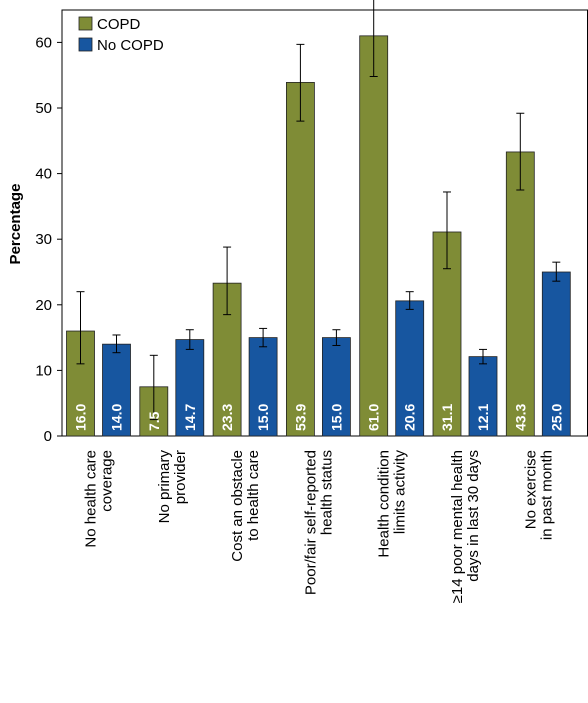  What do you see at coordinates (130, 45) in the screenshot?
I see `legend-label-no-copd: No COPD` at bounding box center [130, 45].